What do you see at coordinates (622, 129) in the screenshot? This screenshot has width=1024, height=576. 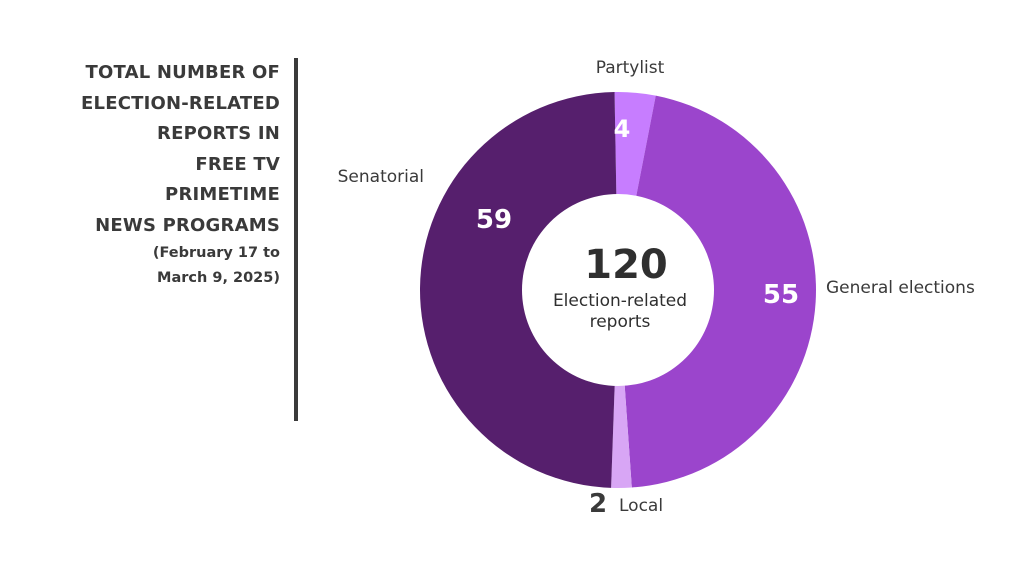 I see `slice-value-partylist: 4` at bounding box center [622, 129].